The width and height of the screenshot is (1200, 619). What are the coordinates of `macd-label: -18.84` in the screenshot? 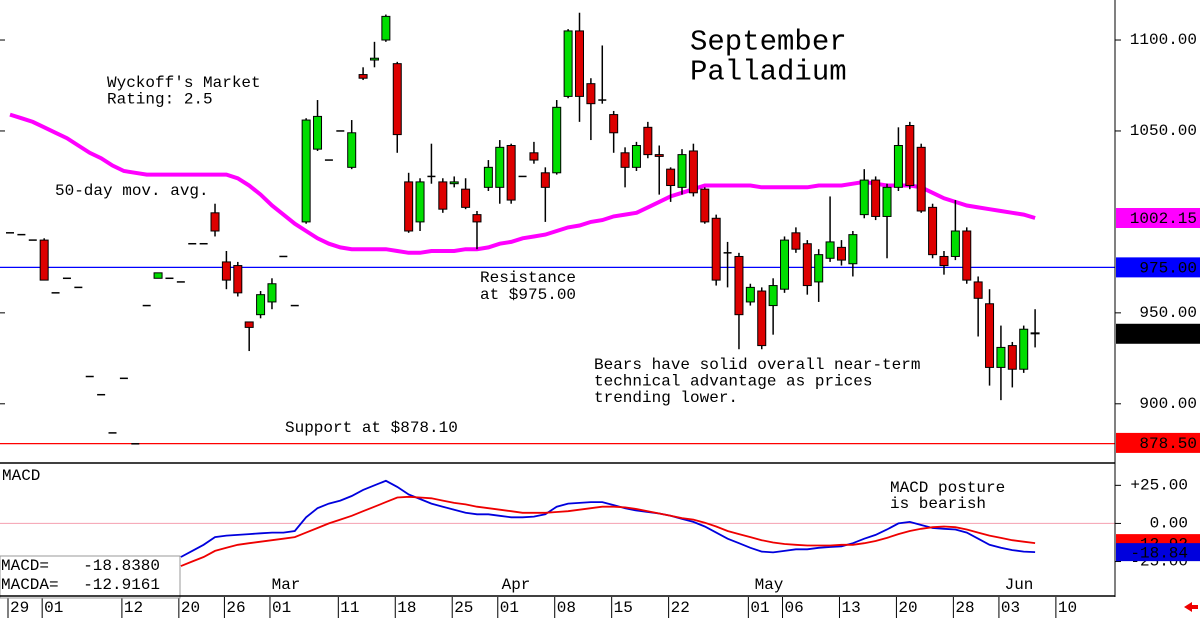 It's located at (1159, 553).